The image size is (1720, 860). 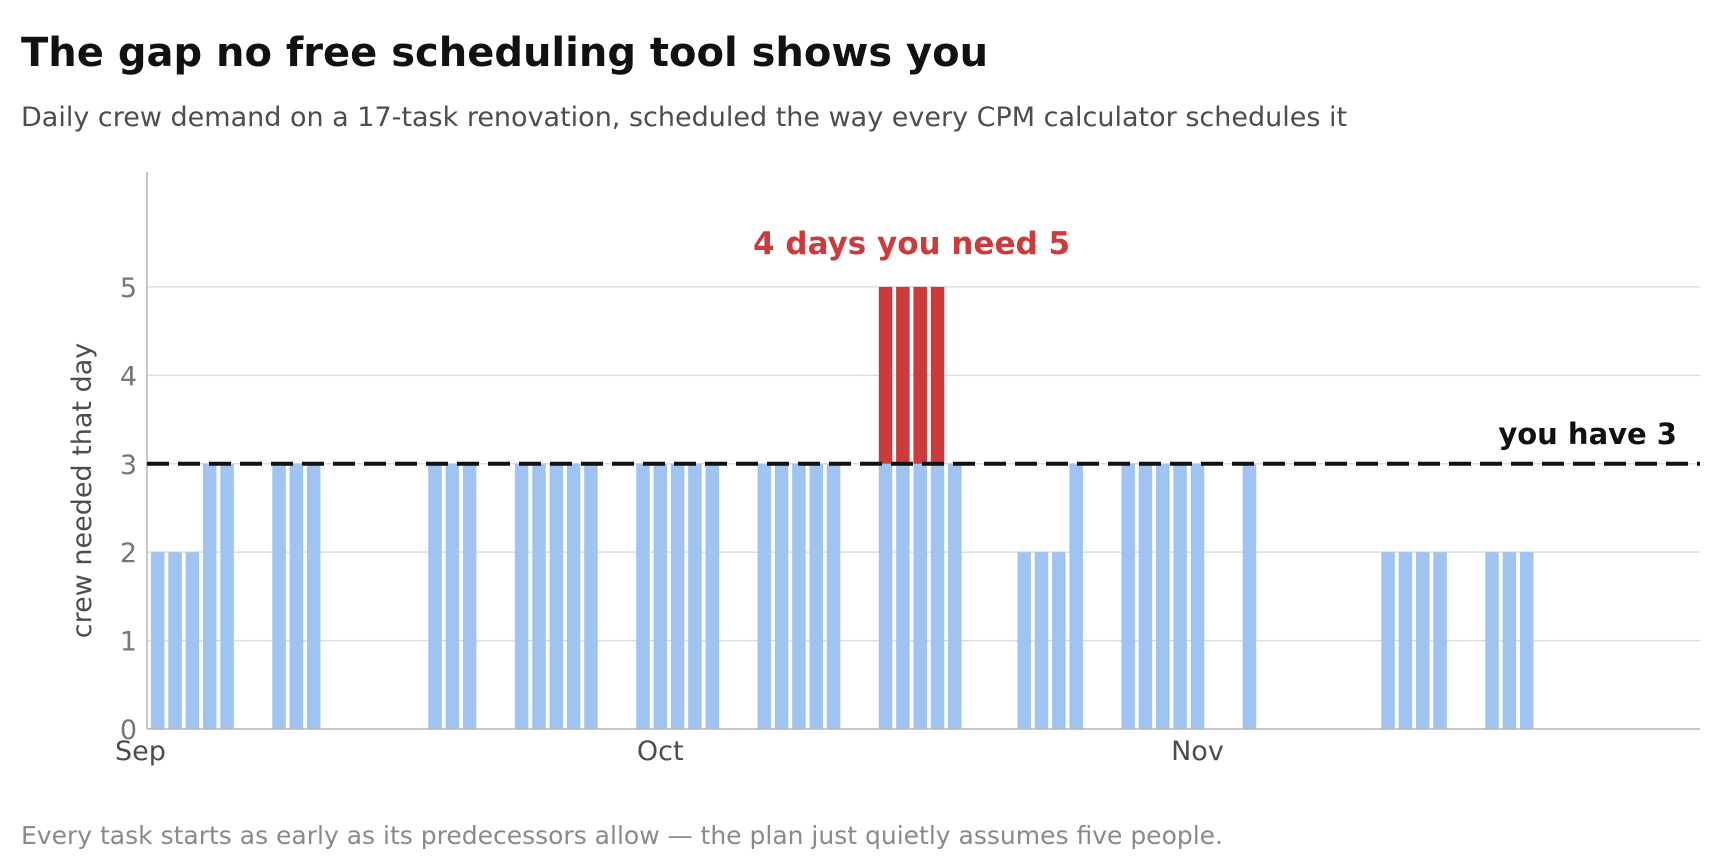 I want to click on x-tick-label: Nov, so click(x=1197, y=751).